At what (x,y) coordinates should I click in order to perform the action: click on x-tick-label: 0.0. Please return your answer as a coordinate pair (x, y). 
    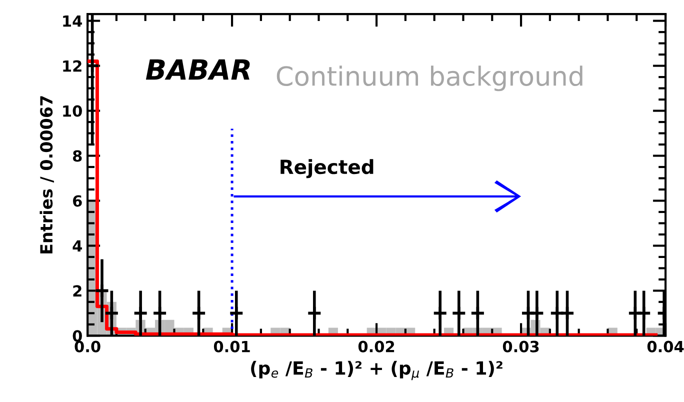
    Looking at the image, I should click on (87, 346).